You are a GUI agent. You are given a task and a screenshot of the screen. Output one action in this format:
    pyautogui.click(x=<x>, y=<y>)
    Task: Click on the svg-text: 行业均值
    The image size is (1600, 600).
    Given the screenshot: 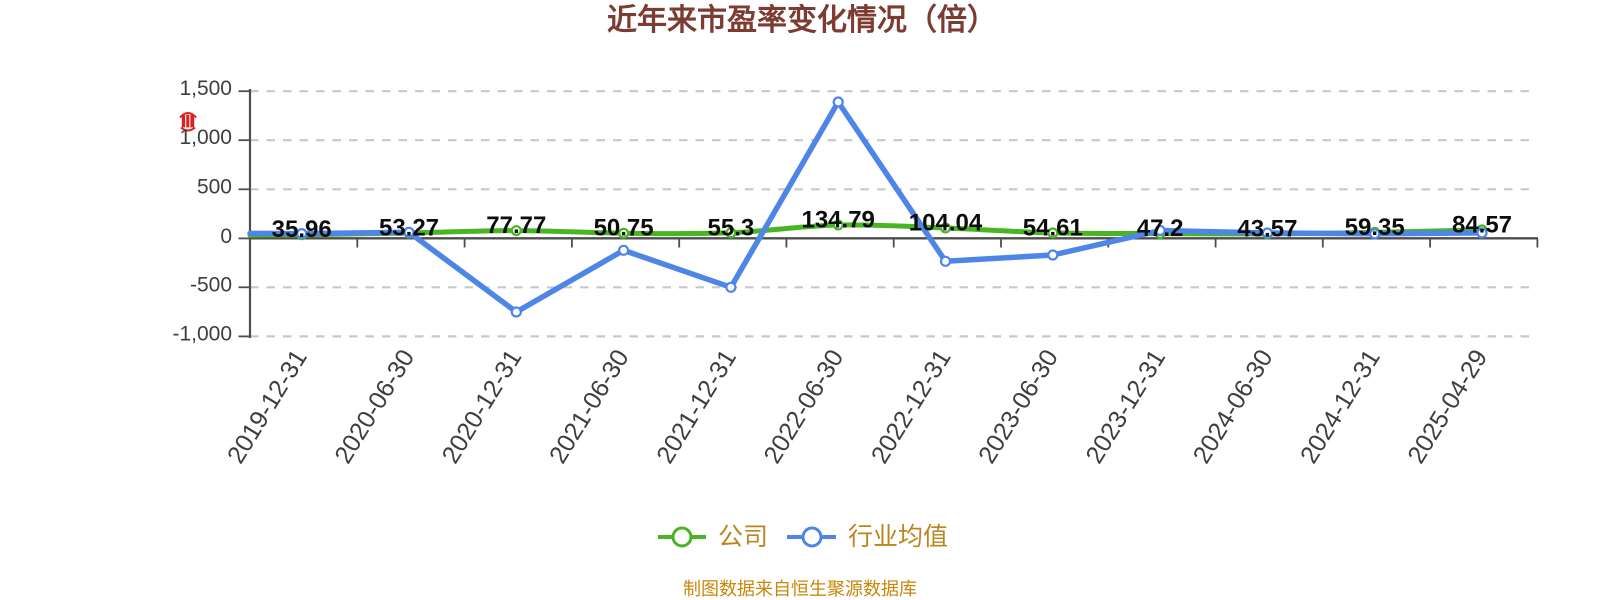 What is the action you would take?
    pyautogui.click(x=898, y=537)
    